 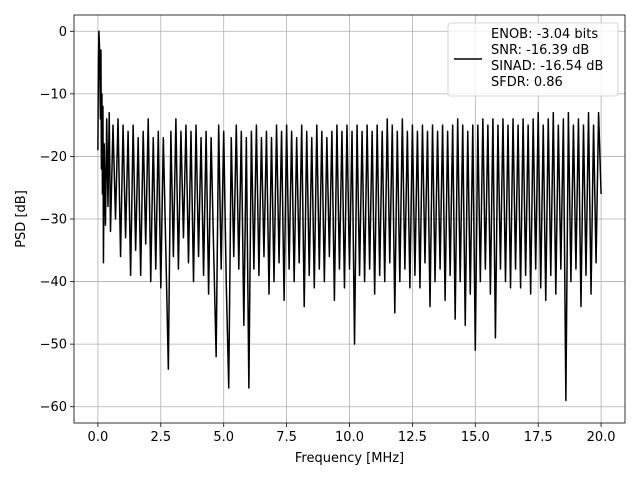 What do you see at coordinates (53, 157) in the screenshot?
I see `y-tick-label: −20` at bounding box center [53, 157].